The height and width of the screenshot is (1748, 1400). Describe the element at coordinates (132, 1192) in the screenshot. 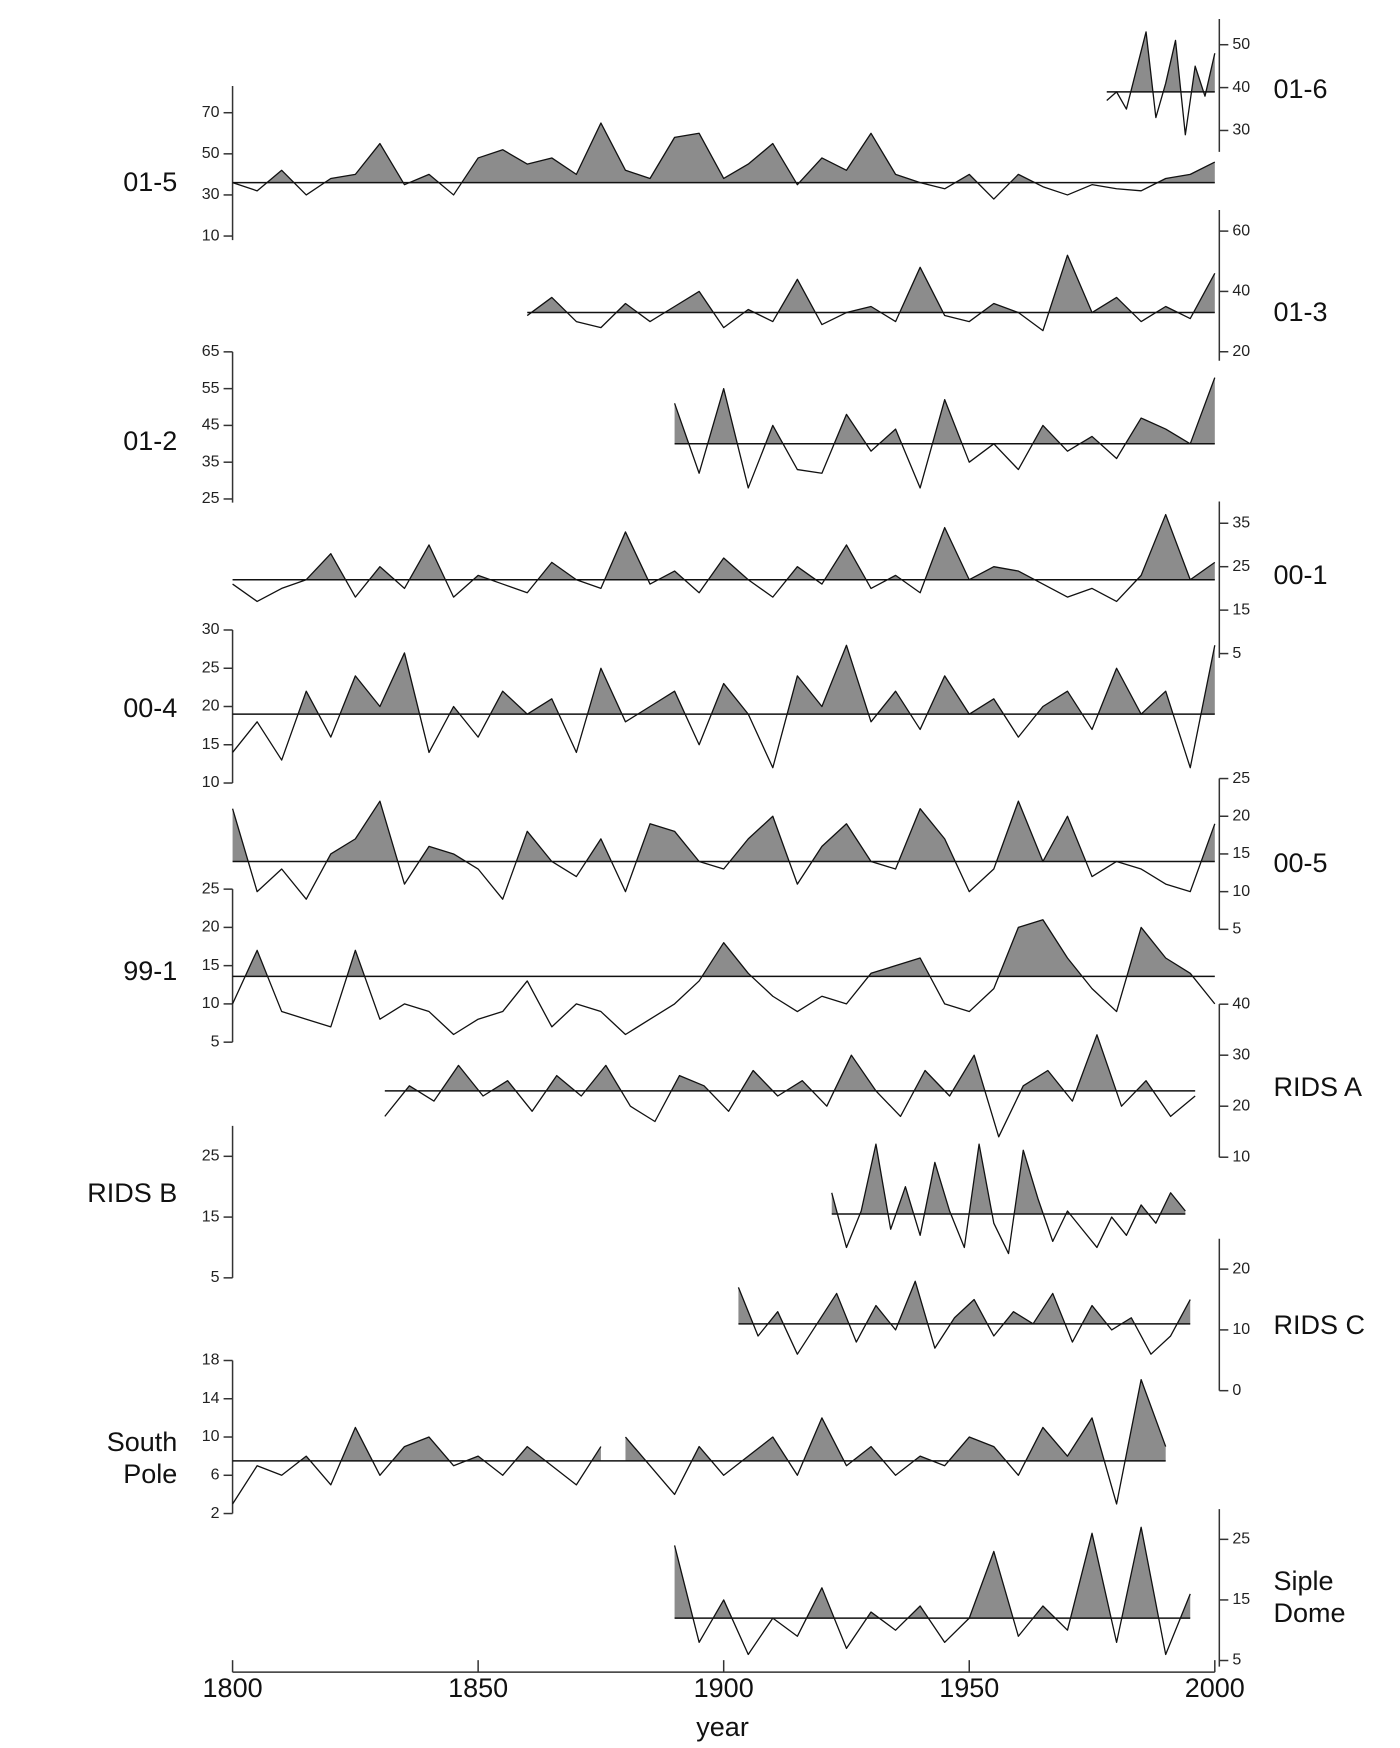

I see `series-label: RIDS B` at that location.